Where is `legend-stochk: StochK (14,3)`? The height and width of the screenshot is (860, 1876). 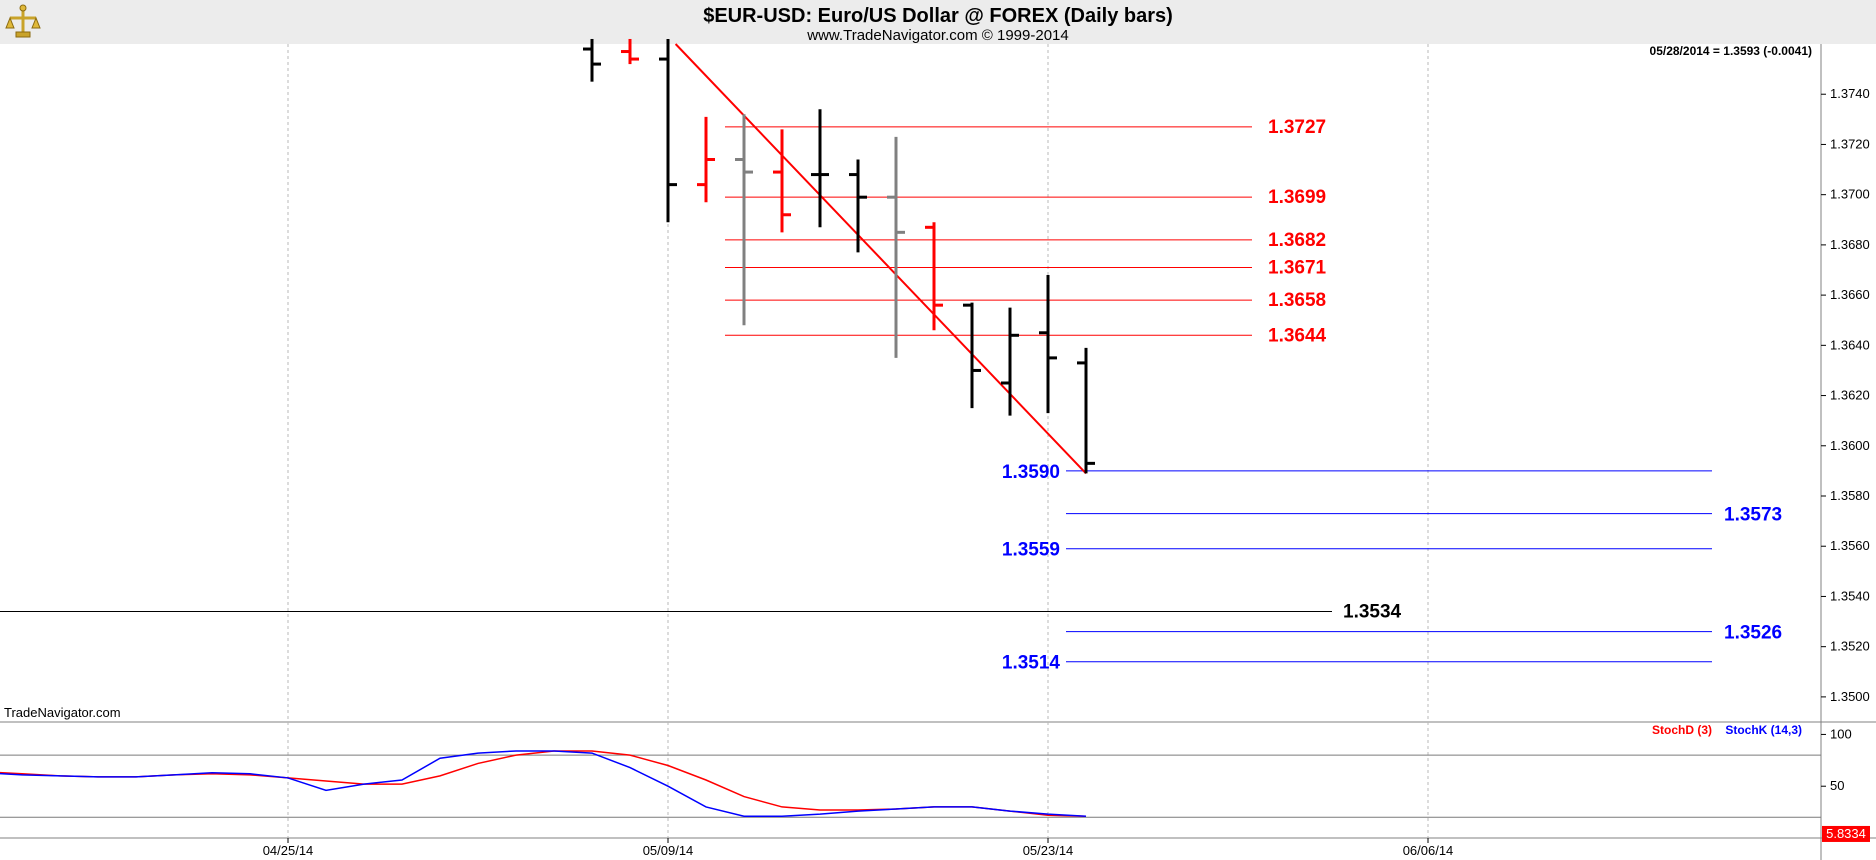 legend-stochk: StochK (14,3) is located at coordinates (1763, 730).